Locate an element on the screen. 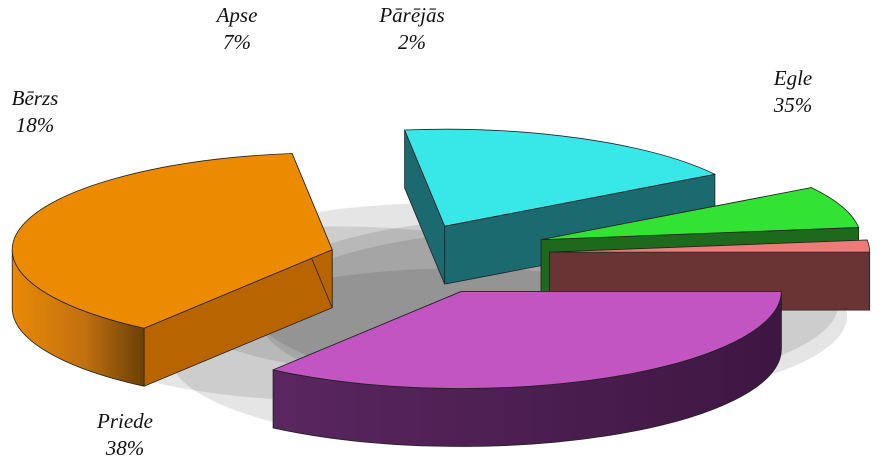 The width and height of the screenshot is (884, 468). data-label-name-egle: Egle is located at coordinates (792, 78).